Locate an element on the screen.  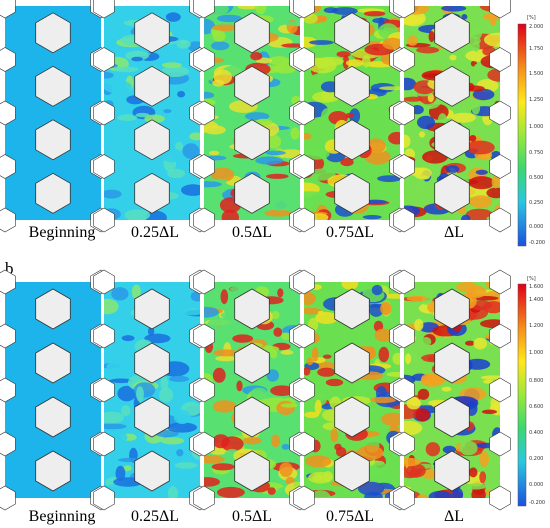
colorbar-b is located at coordinates (522, 395).